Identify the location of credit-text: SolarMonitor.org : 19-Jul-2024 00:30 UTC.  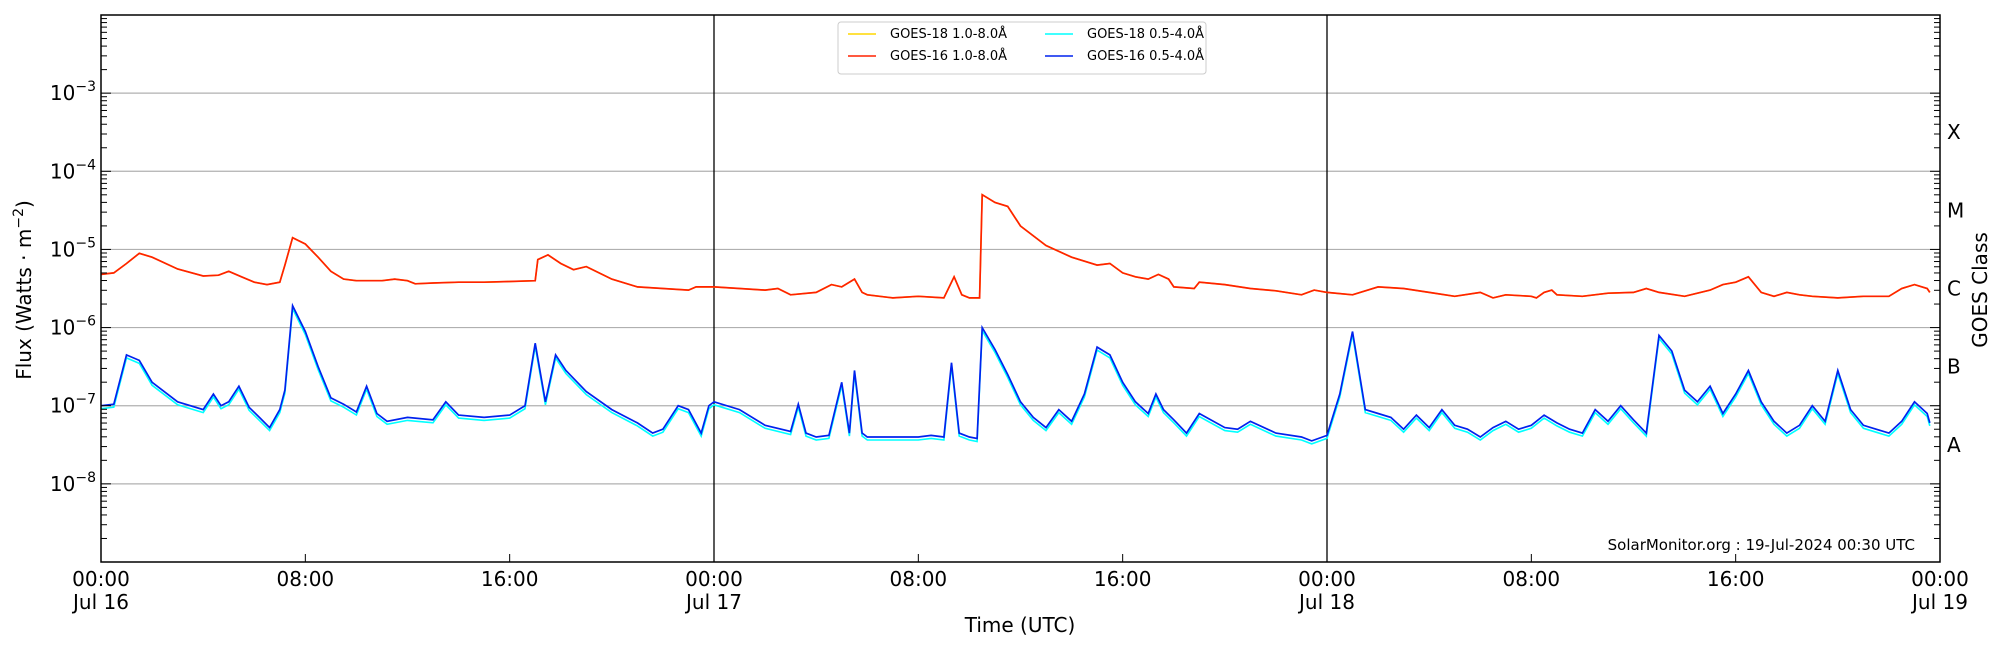
(1761, 545).